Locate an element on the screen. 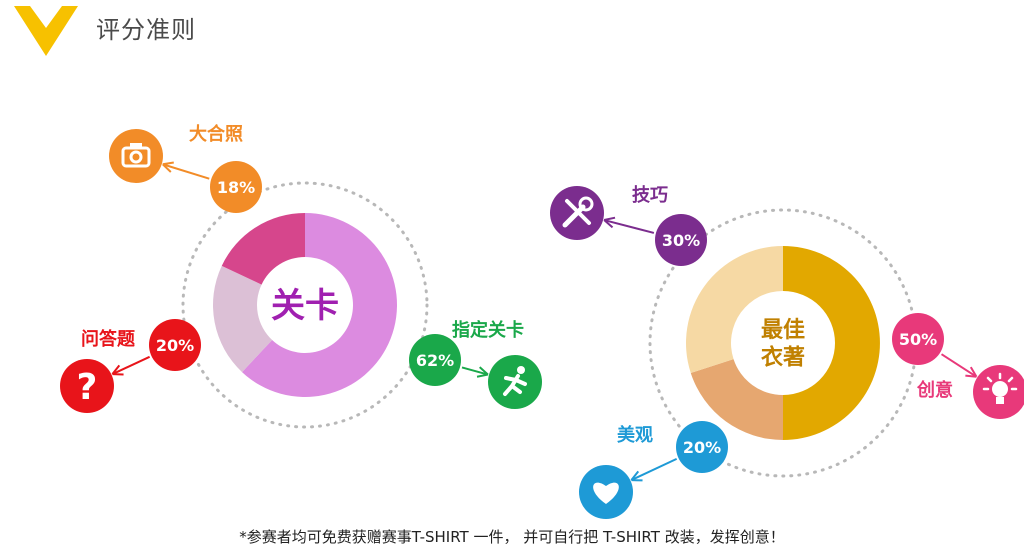  percent-label: 30% is located at coordinates (681, 240).